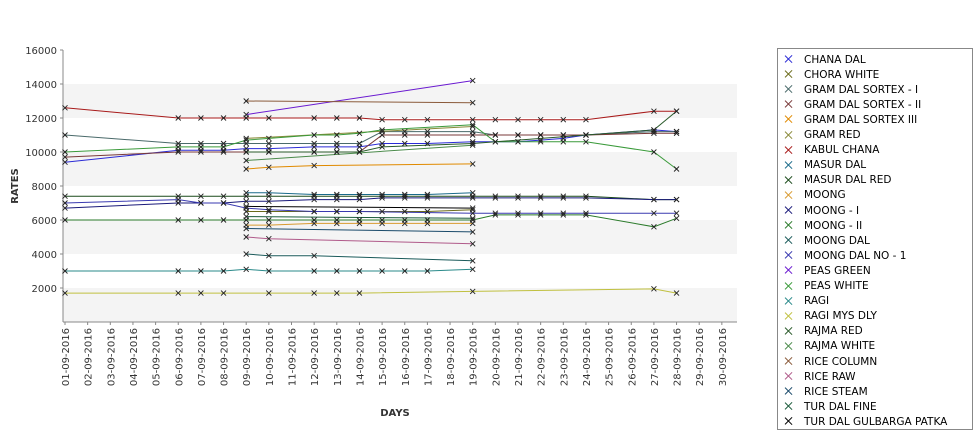 This screenshot has height=430, width=975. Describe the element at coordinates (700, 357) in the screenshot. I see `x-tick-label: 29-09-2016` at that location.